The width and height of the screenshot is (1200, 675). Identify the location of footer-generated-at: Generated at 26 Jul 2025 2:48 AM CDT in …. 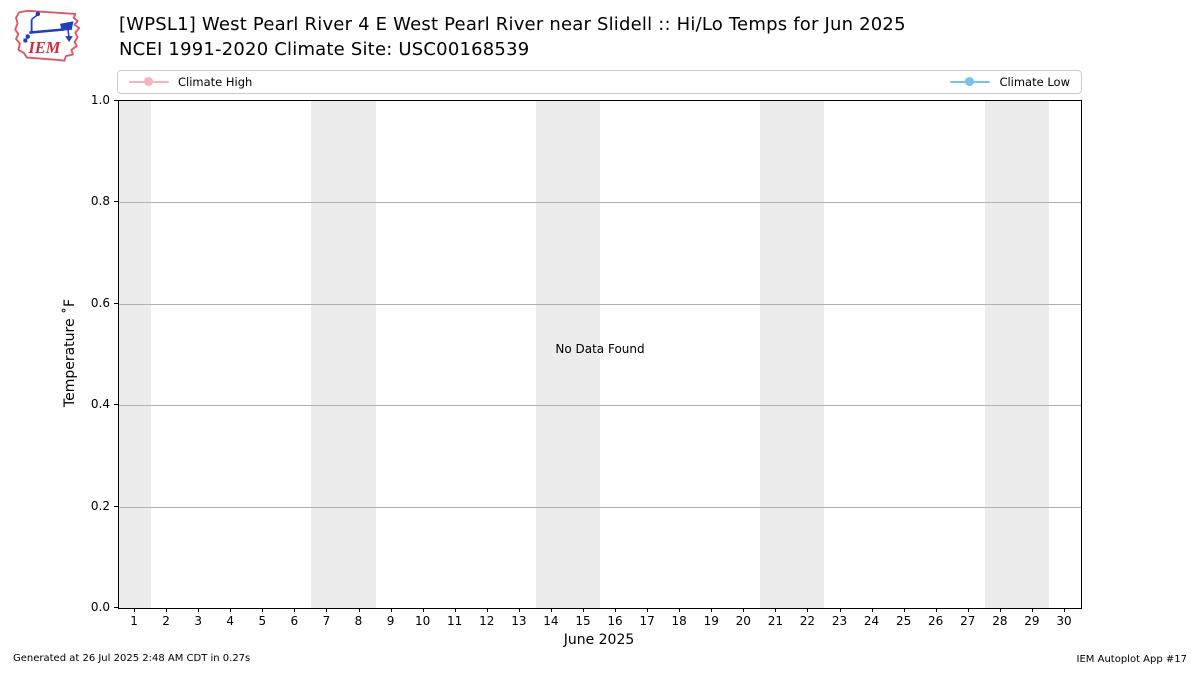
(132, 658).